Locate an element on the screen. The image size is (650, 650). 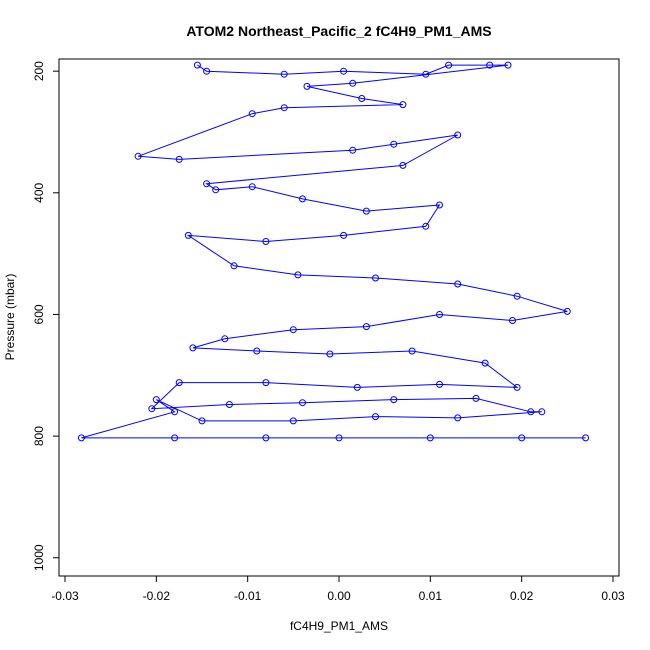
y-tick-label: 800 is located at coordinates (39, 436).